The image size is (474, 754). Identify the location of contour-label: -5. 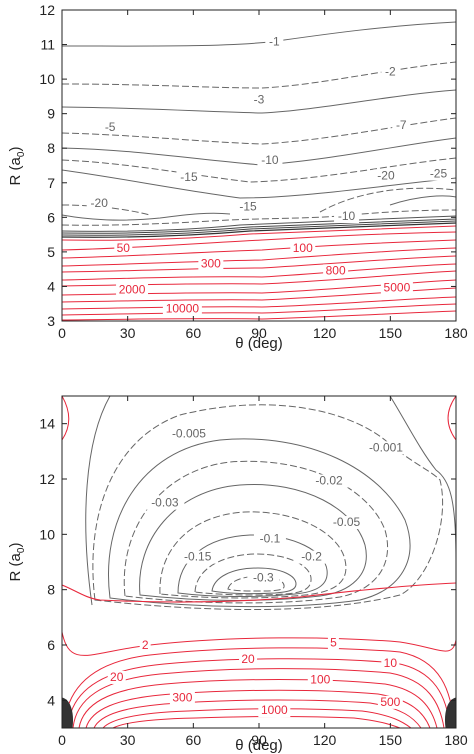
(110, 127).